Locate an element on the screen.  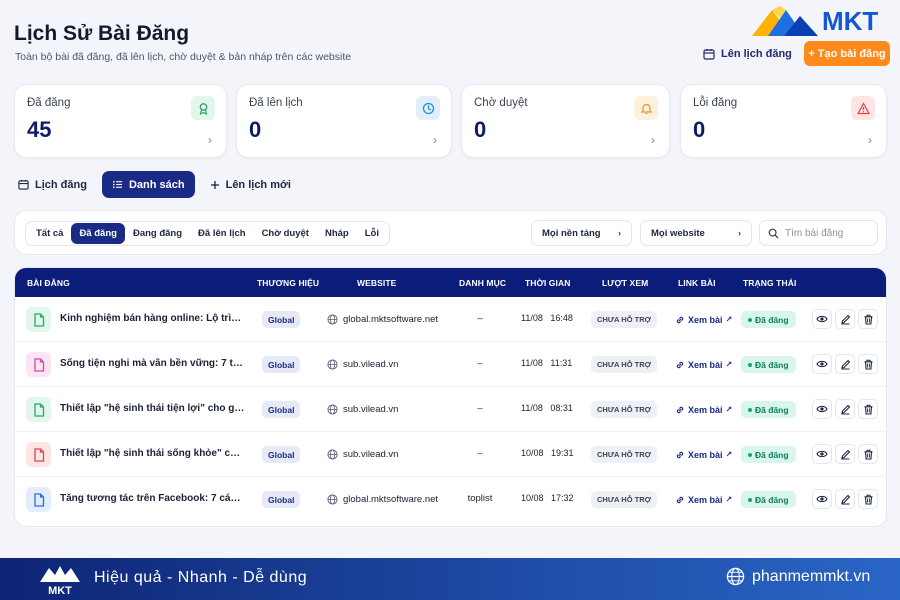
footer-logo-text: MKT is located at coordinates (60, 591).